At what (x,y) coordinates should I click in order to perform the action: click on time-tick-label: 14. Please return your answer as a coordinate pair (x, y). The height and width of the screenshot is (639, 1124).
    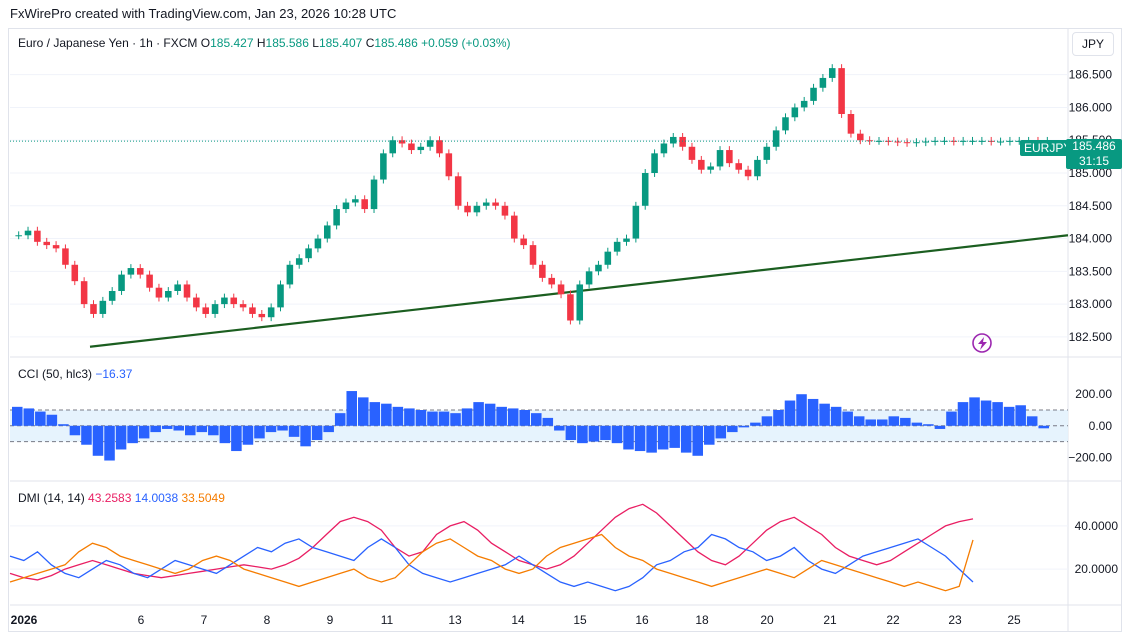
    Looking at the image, I should click on (518, 620).